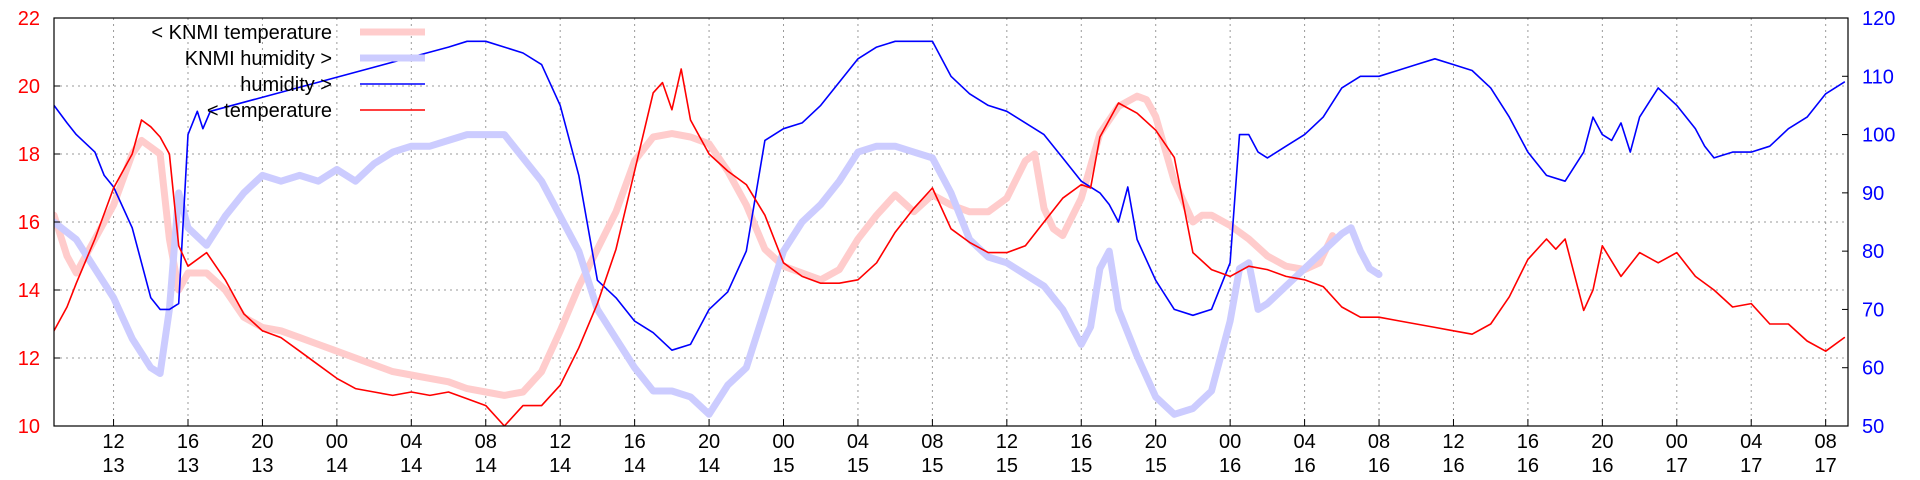  Describe the element at coordinates (29, 291) in the screenshot. I see `y-left-tick-label: 14` at that location.